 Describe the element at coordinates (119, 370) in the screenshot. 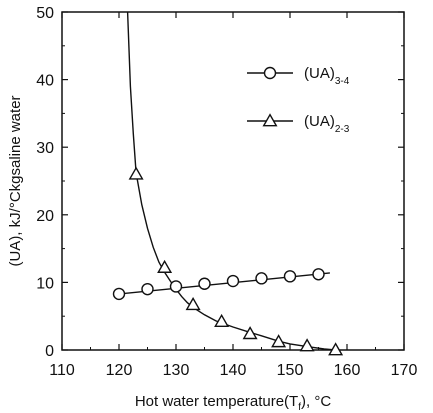

I see `x-tick-label: 120` at that location.